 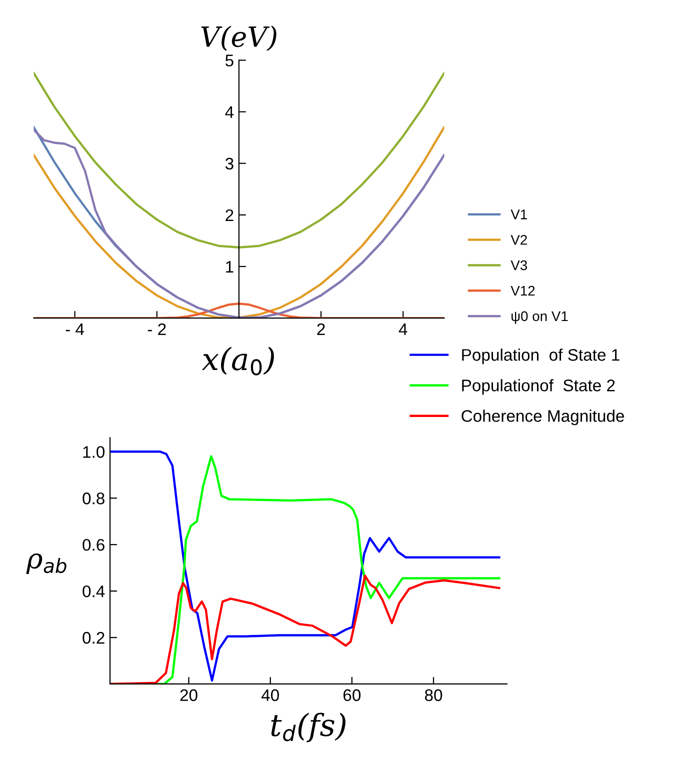 I want to click on x-tick-label: 60, so click(x=352, y=695).